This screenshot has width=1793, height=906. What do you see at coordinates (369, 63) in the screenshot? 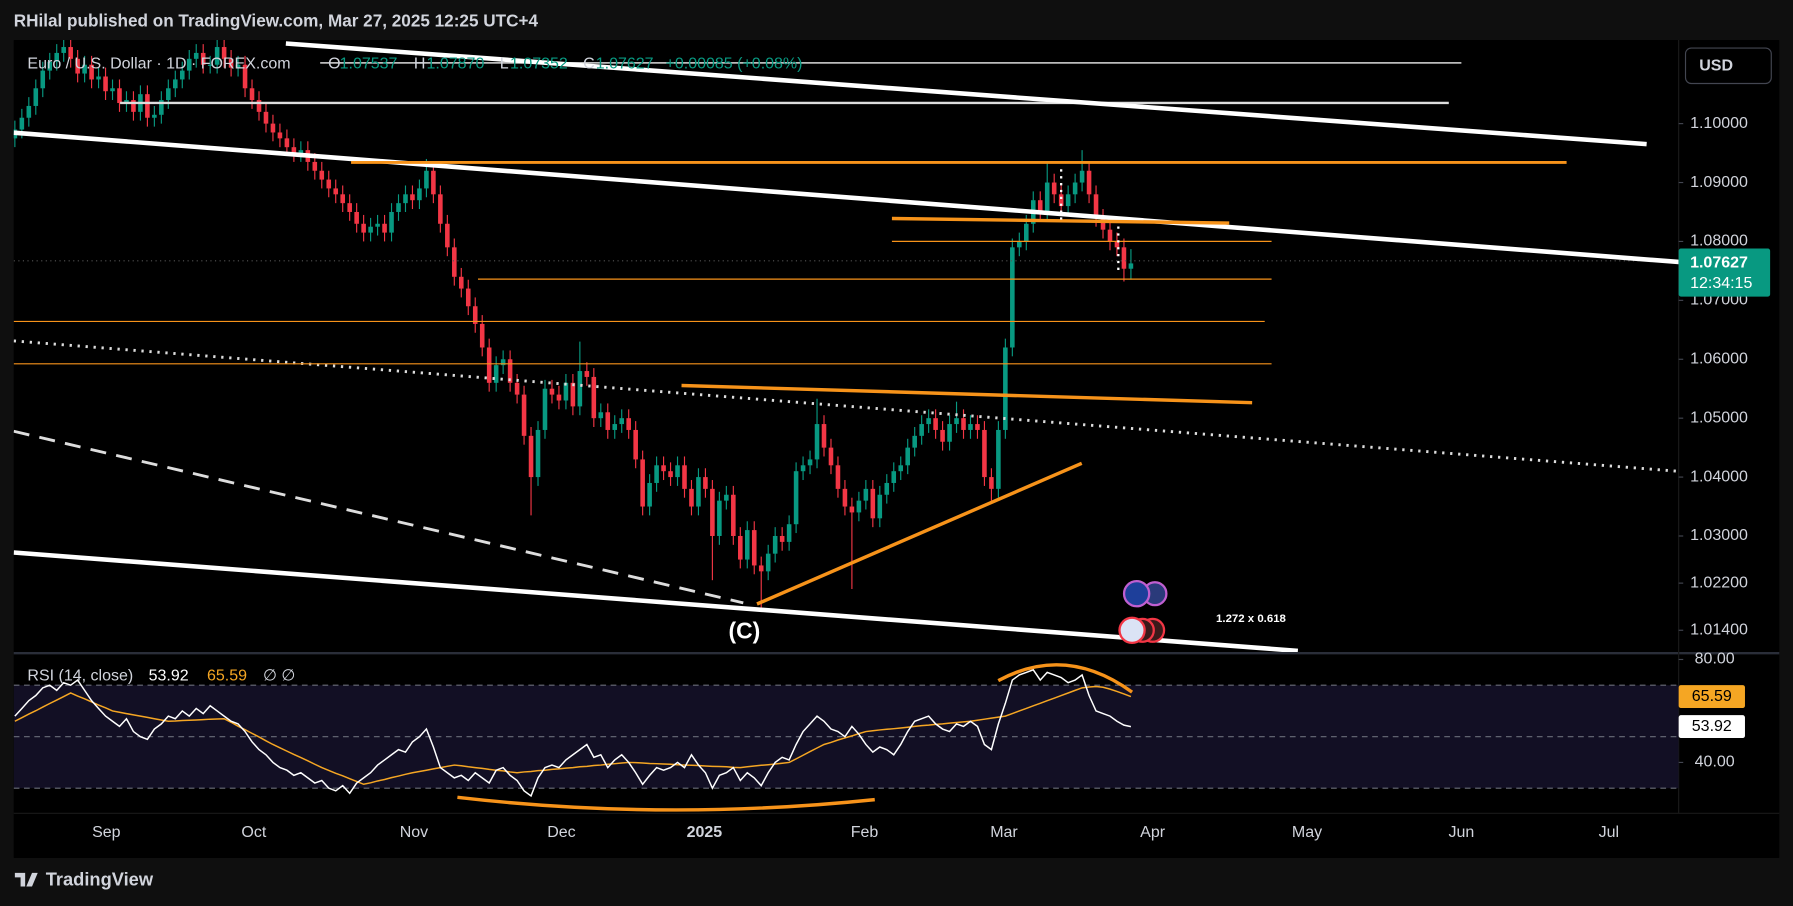
I see `legend-value: 1.07537` at bounding box center [369, 63].